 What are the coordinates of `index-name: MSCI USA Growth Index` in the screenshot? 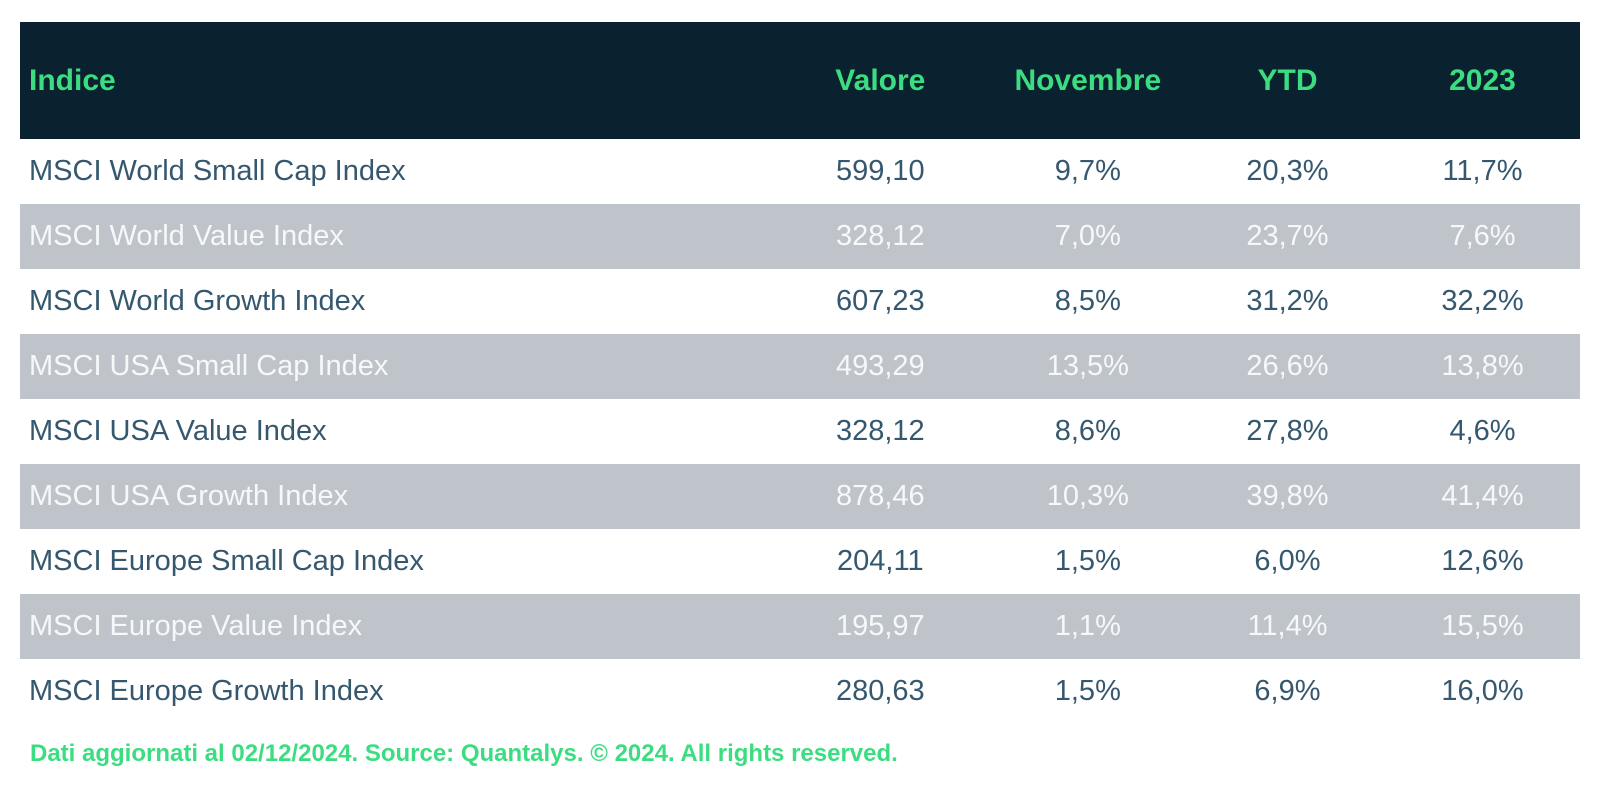 It's located at (398, 496).